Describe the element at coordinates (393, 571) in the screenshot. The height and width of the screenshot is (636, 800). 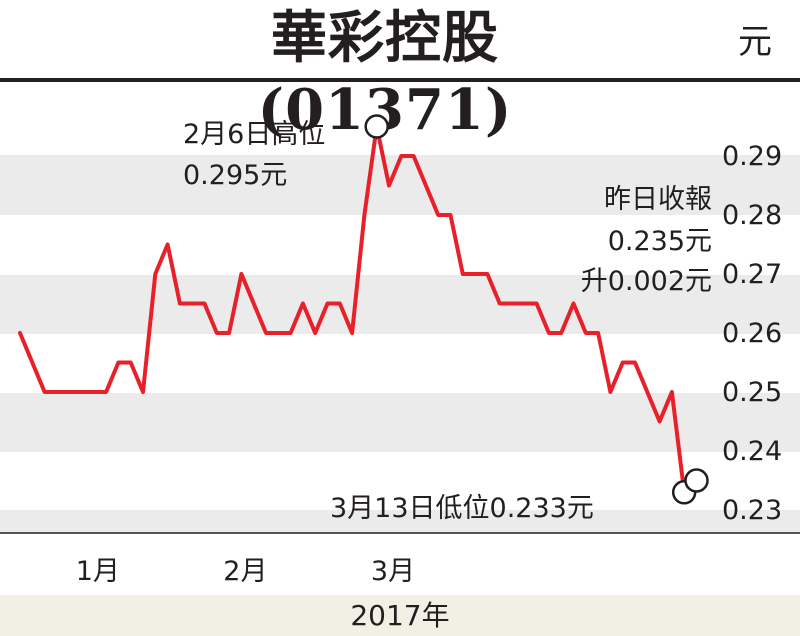
I see `x-tick-label: 3月` at that location.